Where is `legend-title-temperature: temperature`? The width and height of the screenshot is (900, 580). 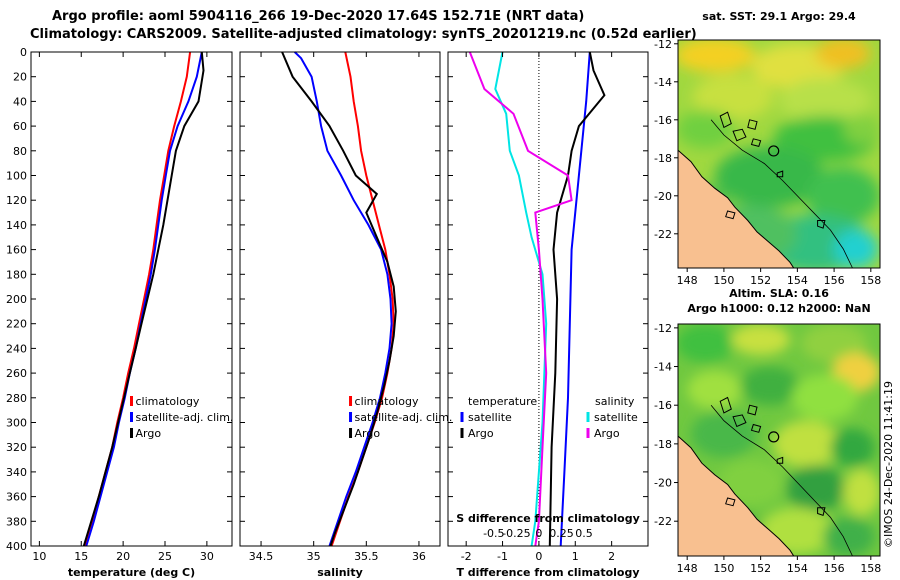
legend-title-temperature: temperature is located at coordinates (502, 401).